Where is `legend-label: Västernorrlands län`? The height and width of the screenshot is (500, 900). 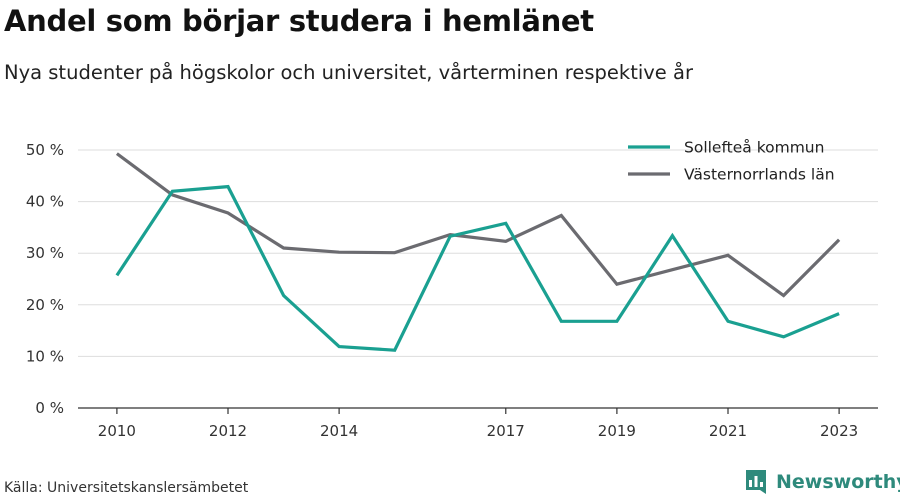
legend-label: Västernorrlands län is located at coordinates (759, 175).